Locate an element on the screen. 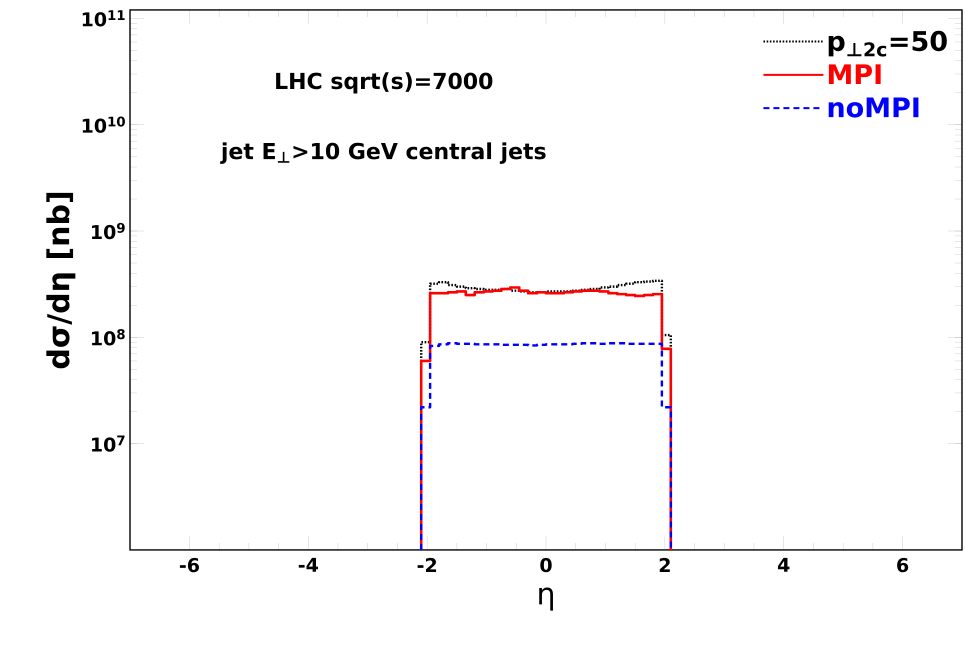  x-tick-label: 4 is located at coordinates (784, 565).